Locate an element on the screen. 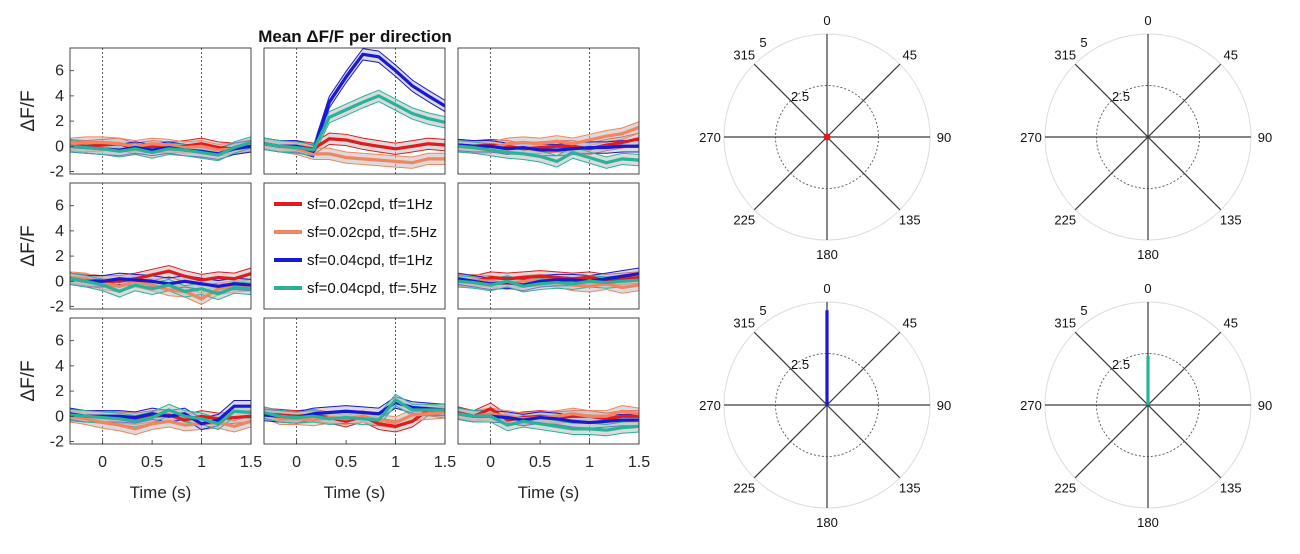 The width and height of the screenshot is (1300, 554). panel-3-3: 0 0.5 1 1.5 Time (s) is located at coordinates (553, 409).